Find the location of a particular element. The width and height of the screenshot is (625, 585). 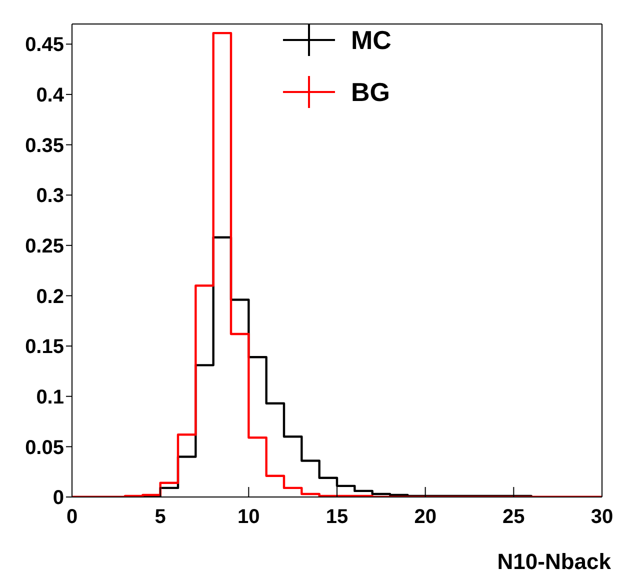

x-tick-label: 5 is located at coordinates (160, 517).